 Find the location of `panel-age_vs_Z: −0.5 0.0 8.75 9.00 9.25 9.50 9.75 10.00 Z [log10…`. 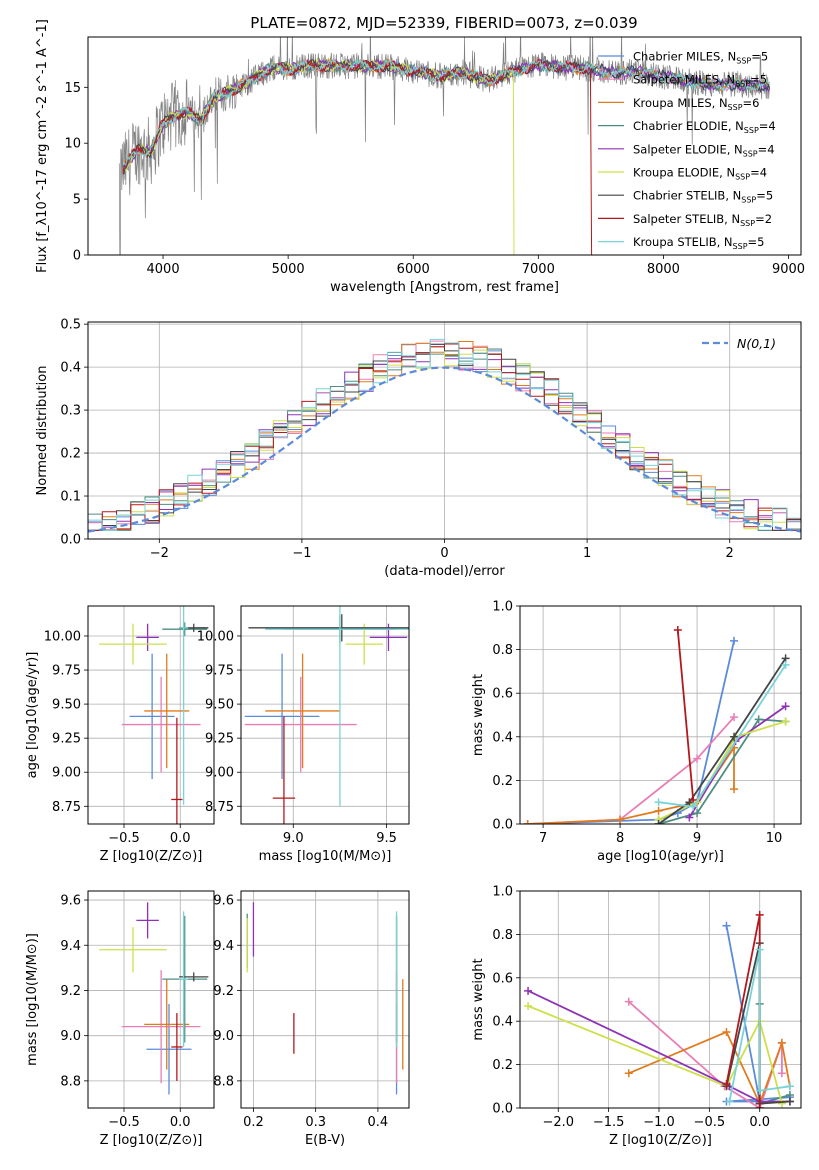

panel-age_vs_Z: −0.5 0.0 8.75 9.00 9.25 9.50 9.75 10.00 Z [log10… is located at coordinates (120, 734).